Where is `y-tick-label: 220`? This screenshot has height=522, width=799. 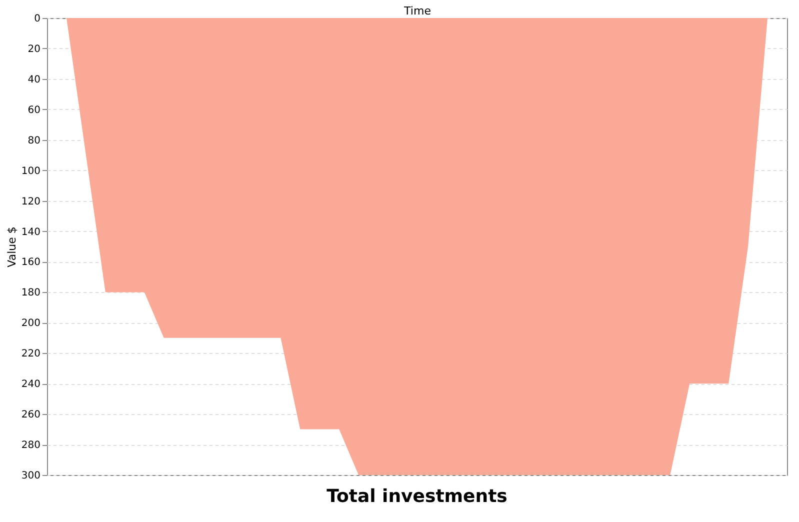 y-tick-label: 220 is located at coordinates (30, 354).